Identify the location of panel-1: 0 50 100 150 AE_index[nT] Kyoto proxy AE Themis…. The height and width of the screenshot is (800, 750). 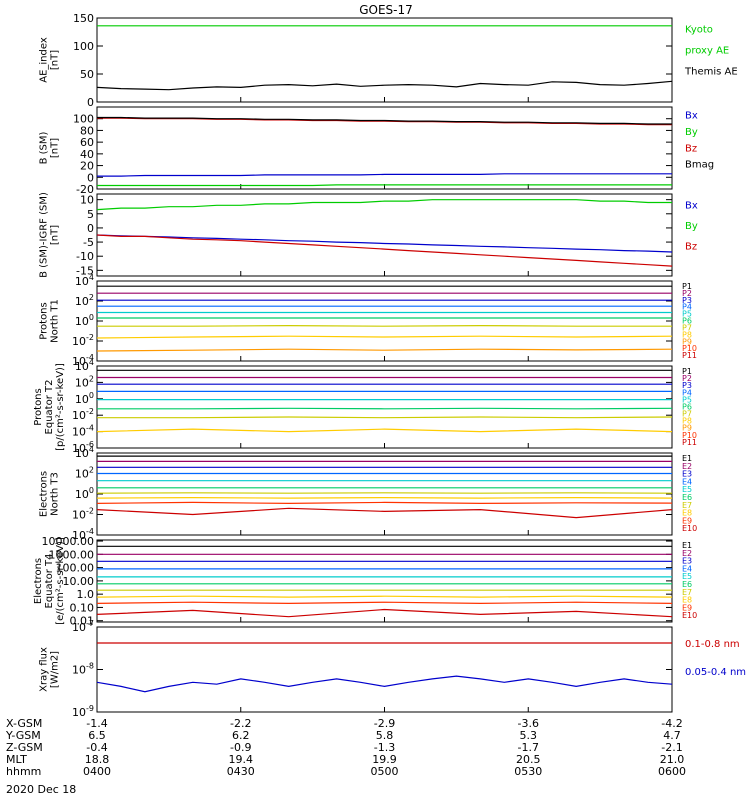
(388, 60).